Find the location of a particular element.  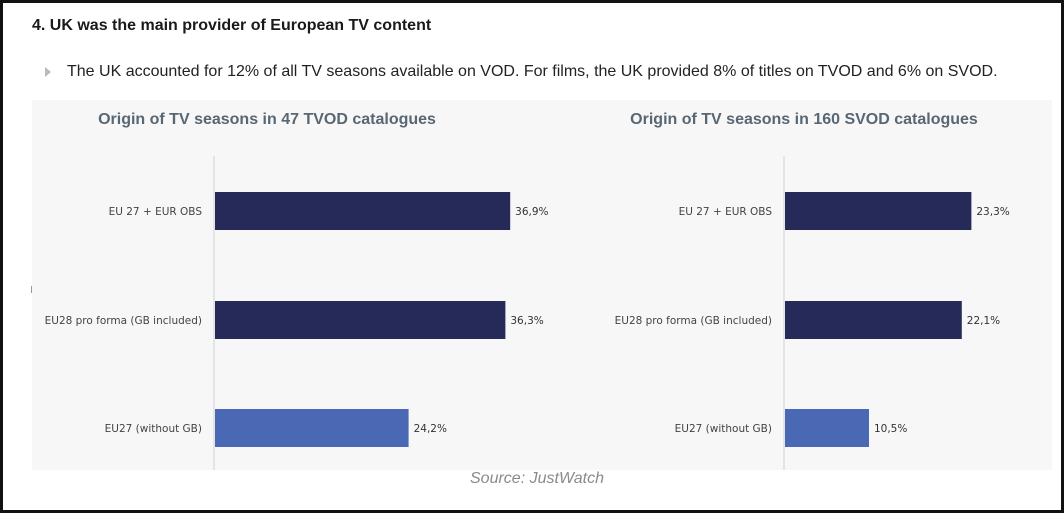

bullet-arrow-icon is located at coordinates (48, 72).